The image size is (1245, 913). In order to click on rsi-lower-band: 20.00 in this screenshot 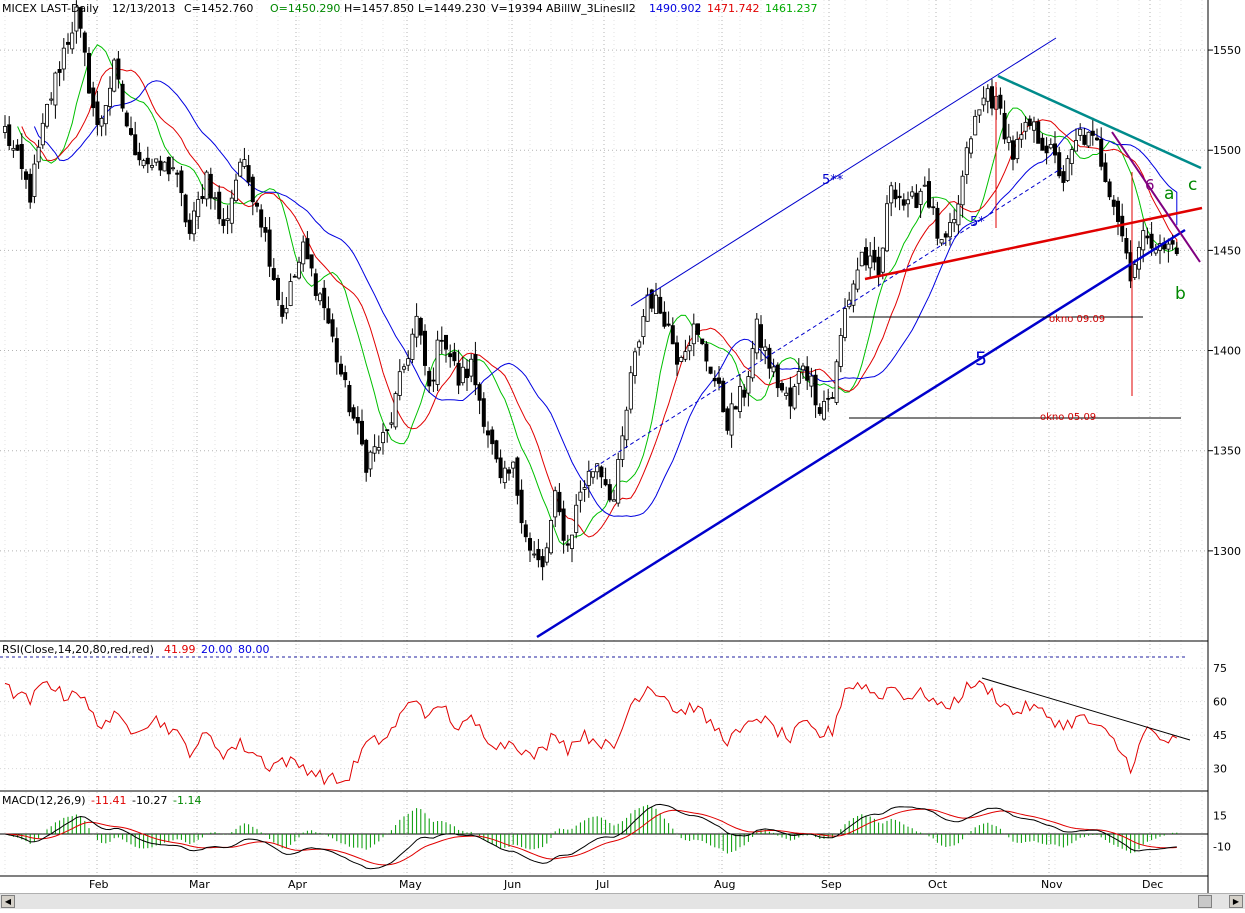, I will do `click(217, 649)`.